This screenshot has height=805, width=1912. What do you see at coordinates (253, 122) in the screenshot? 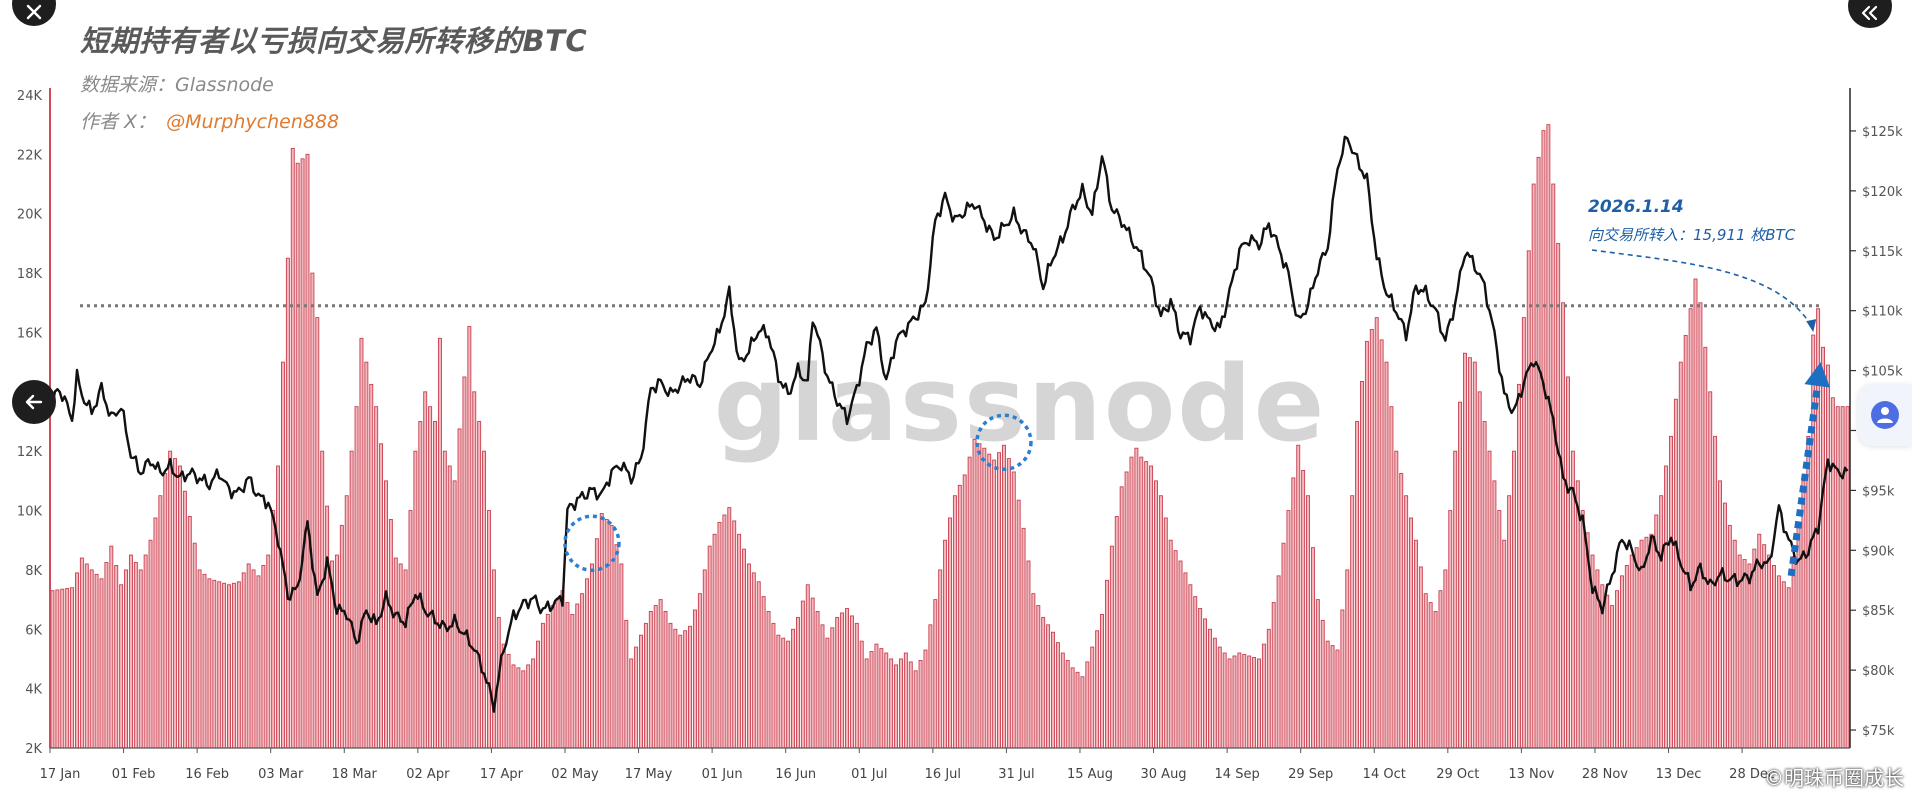
I see `author-handle: @Murphychen888` at bounding box center [253, 122].